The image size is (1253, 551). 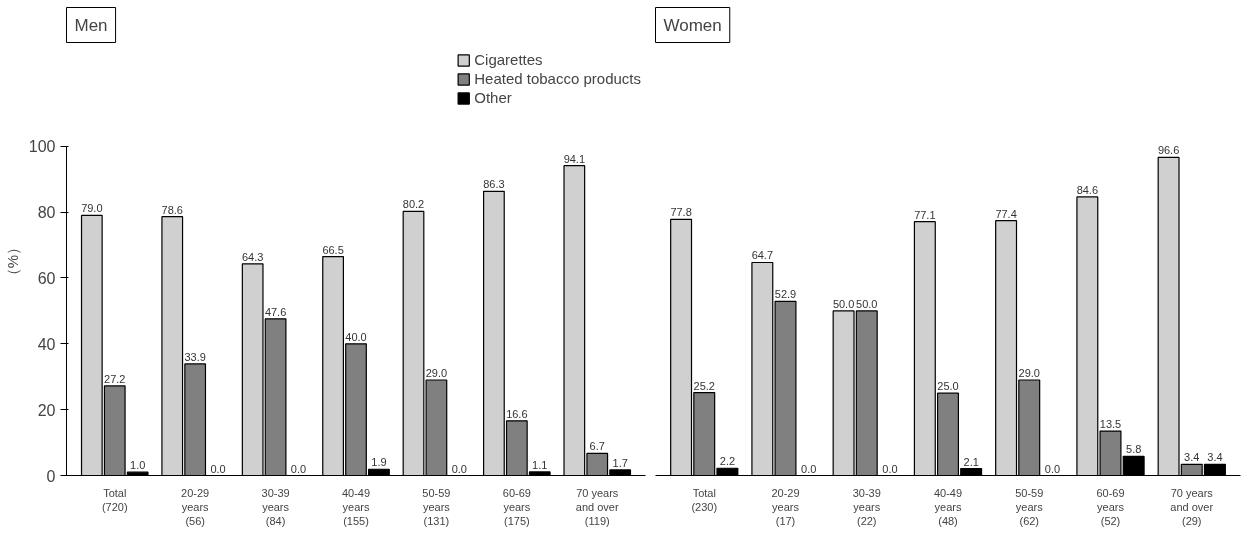 What do you see at coordinates (574, 158) in the screenshot?
I see `data-label: 94.1` at bounding box center [574, 158].